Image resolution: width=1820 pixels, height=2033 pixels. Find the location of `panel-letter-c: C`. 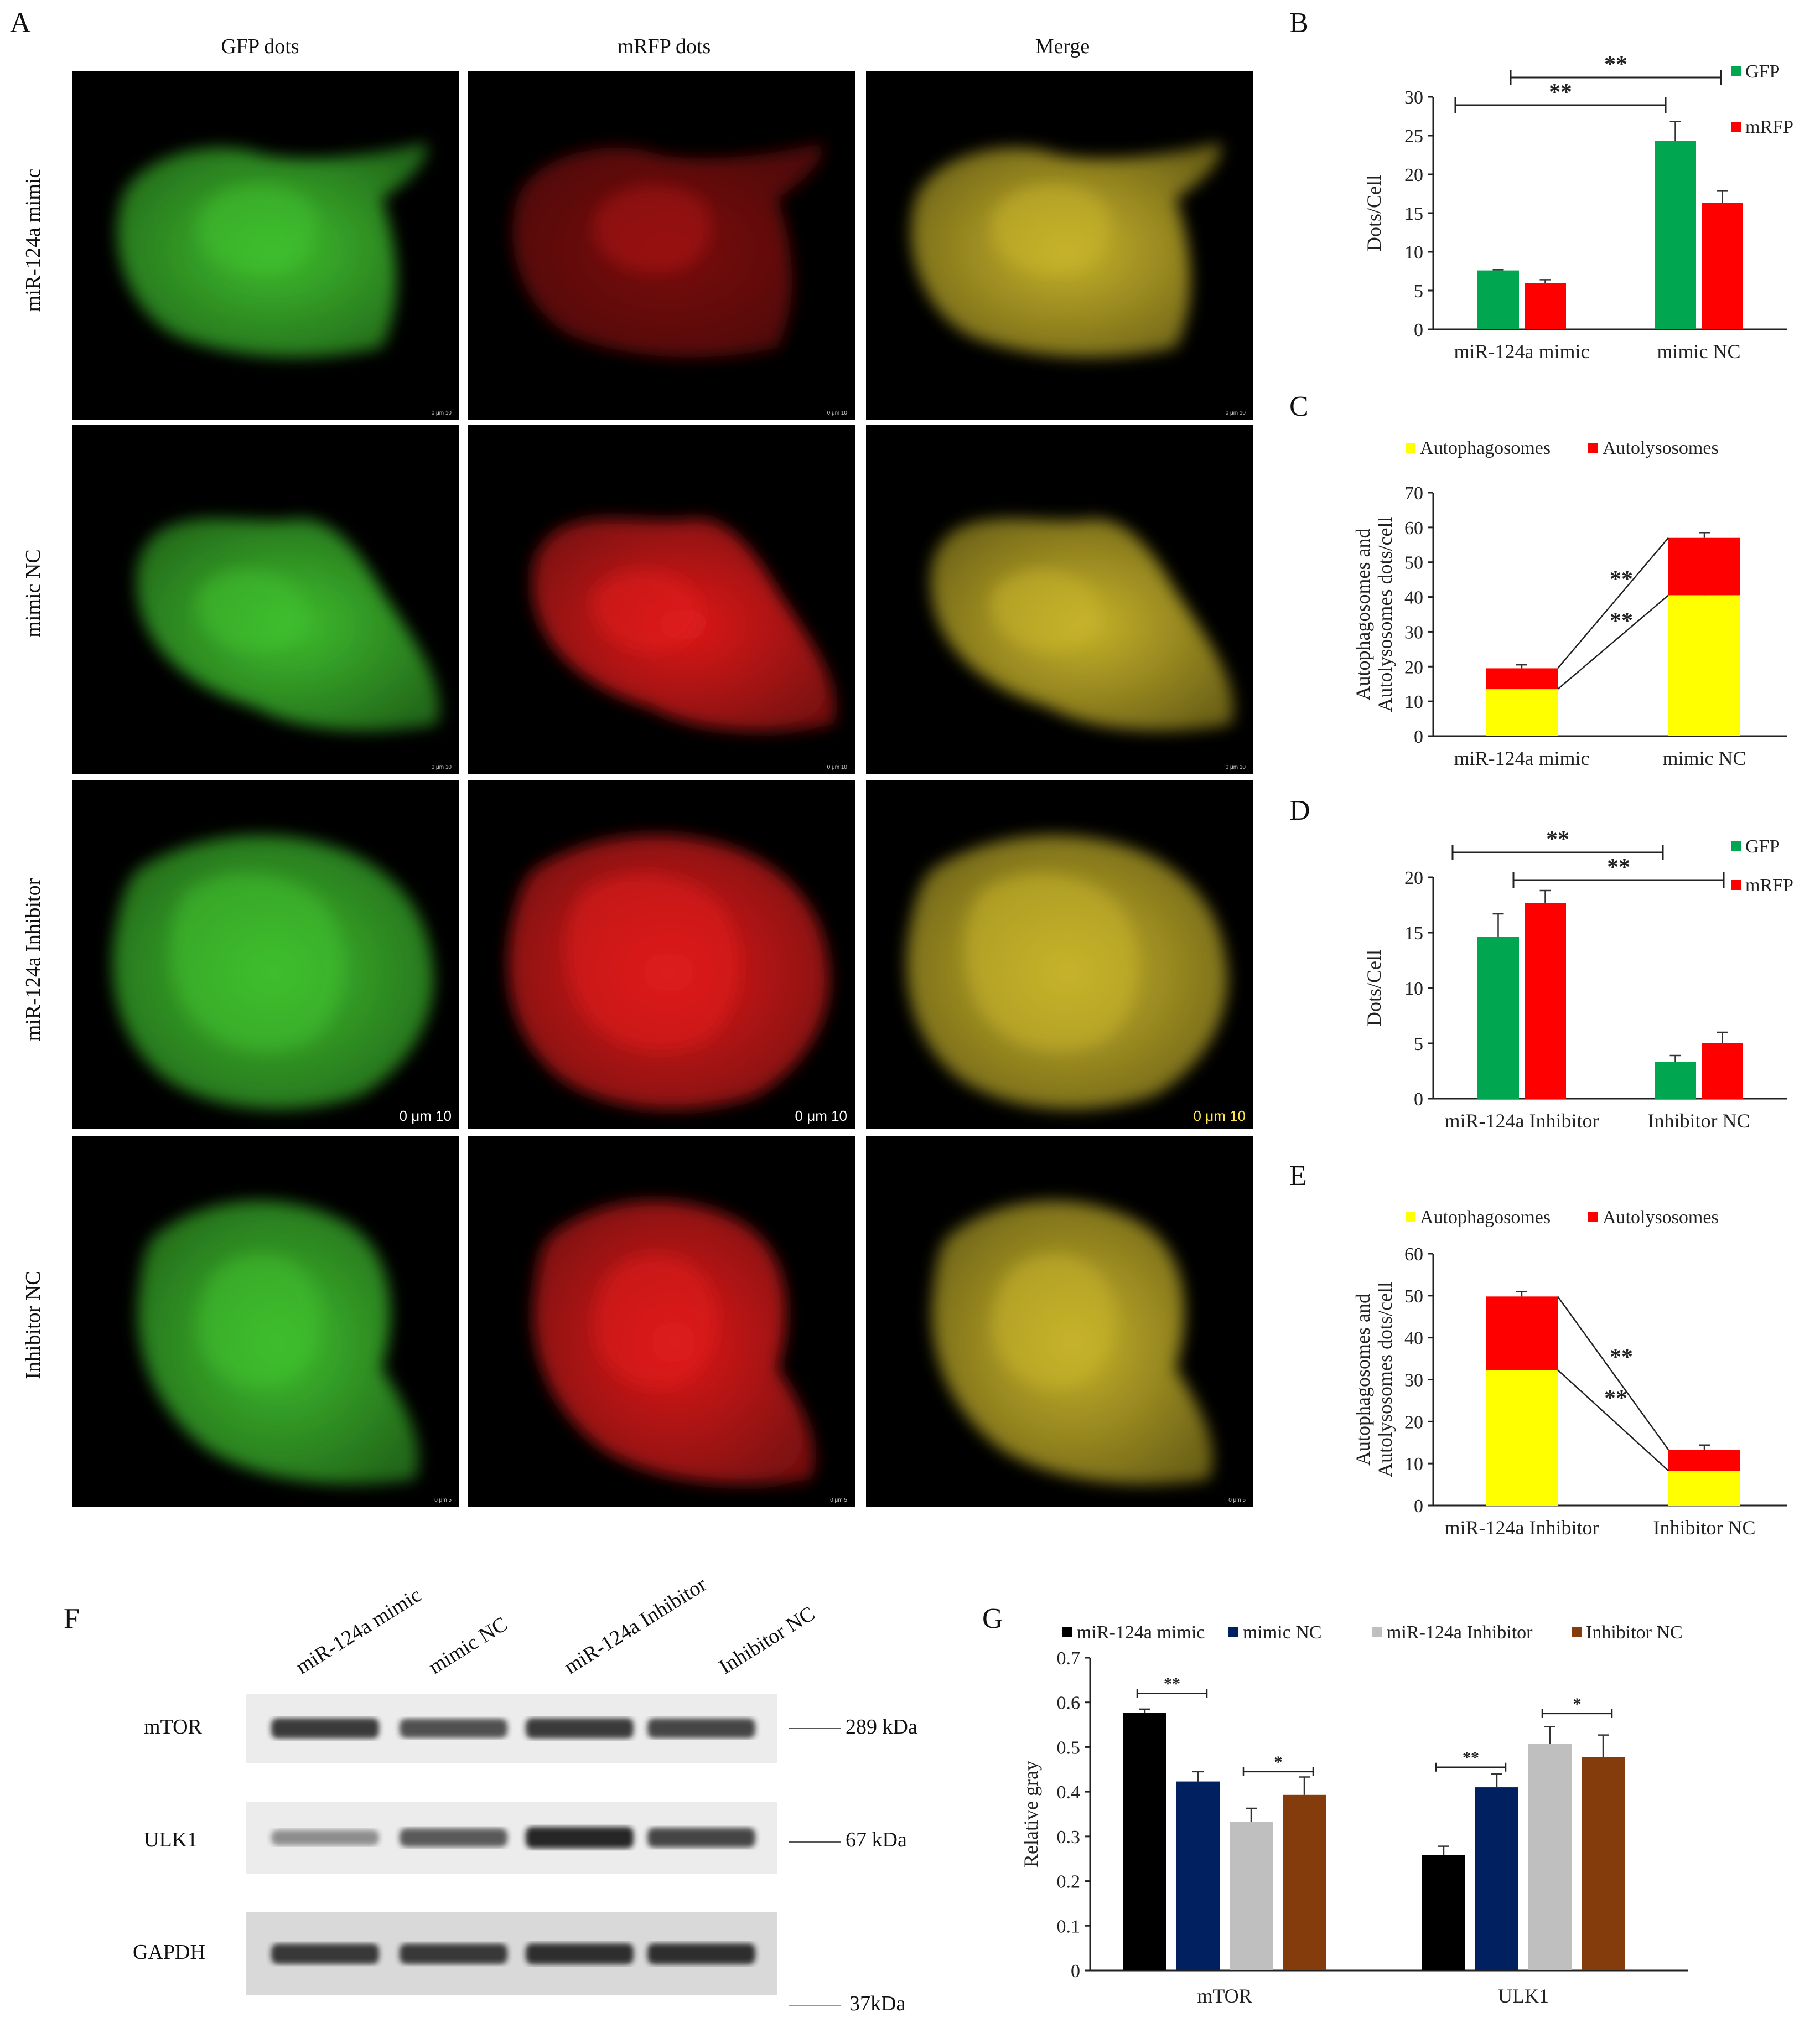

panel-letter-c: C is located at coordinates (1299, 406).